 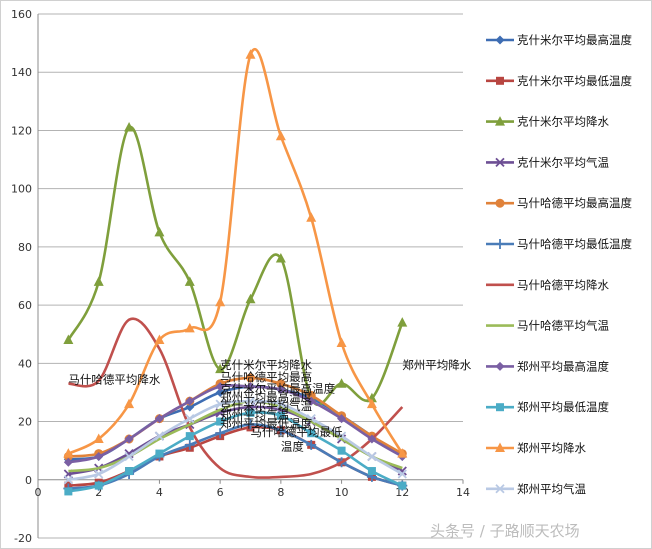 What do you see at coordinates (563, 366) in the screenshot?
I see `legend-label: 郑州平均最高温度` at bounding box center [563, 366].